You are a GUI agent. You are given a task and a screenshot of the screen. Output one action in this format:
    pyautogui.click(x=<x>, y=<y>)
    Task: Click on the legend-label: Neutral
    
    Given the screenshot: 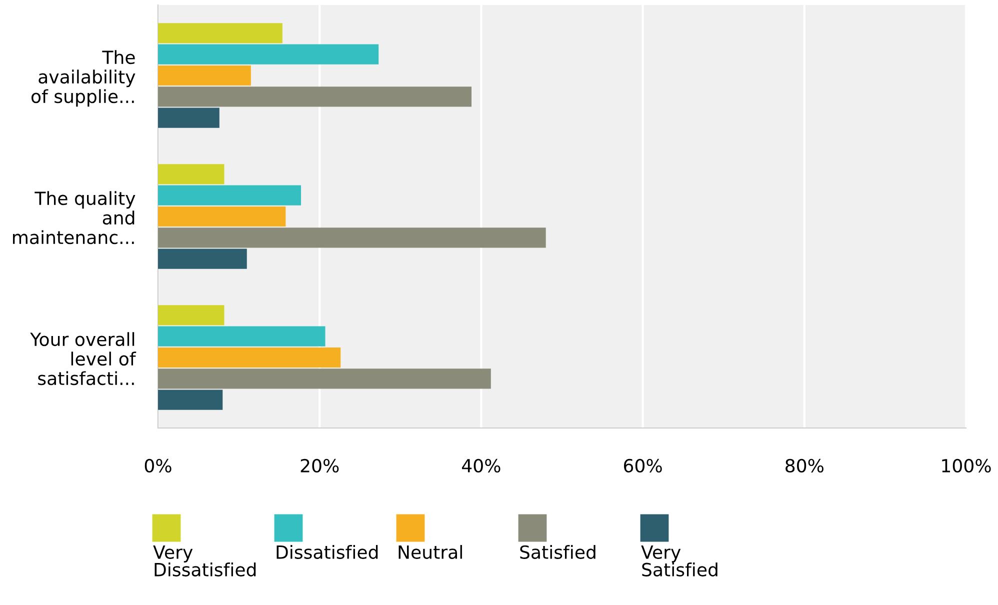 What is the action you would take?
    pyautogui.click(x=430, y=552)
    